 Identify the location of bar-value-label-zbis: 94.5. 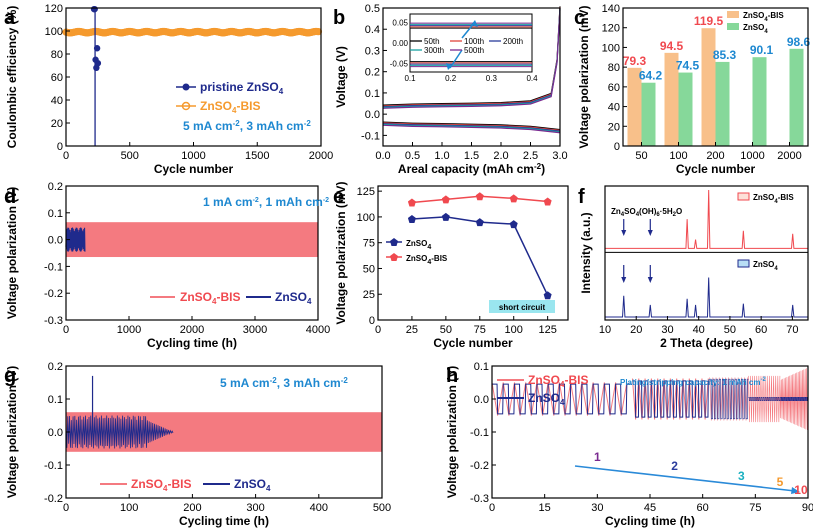
(672, 46).